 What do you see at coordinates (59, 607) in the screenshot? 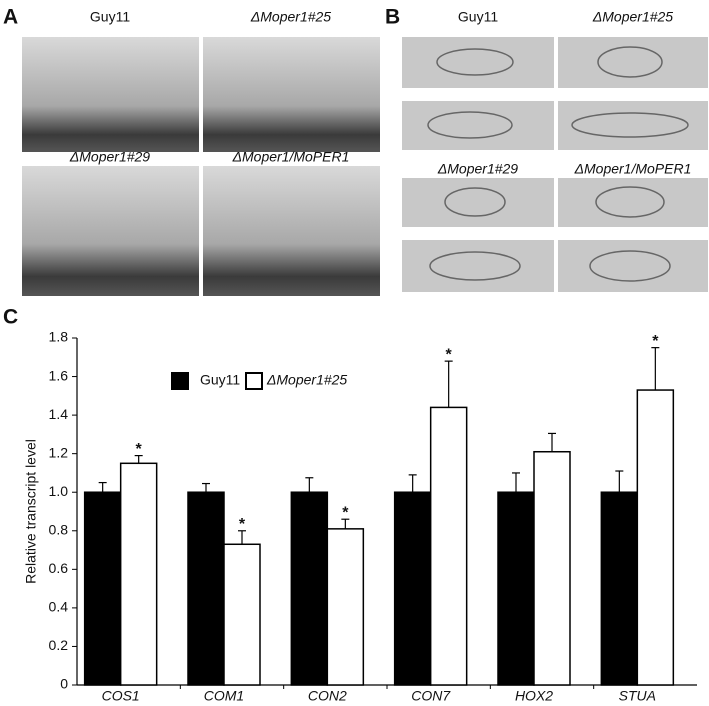
I see `y-tick-label: 0.4` at bounding box center [59, 607].